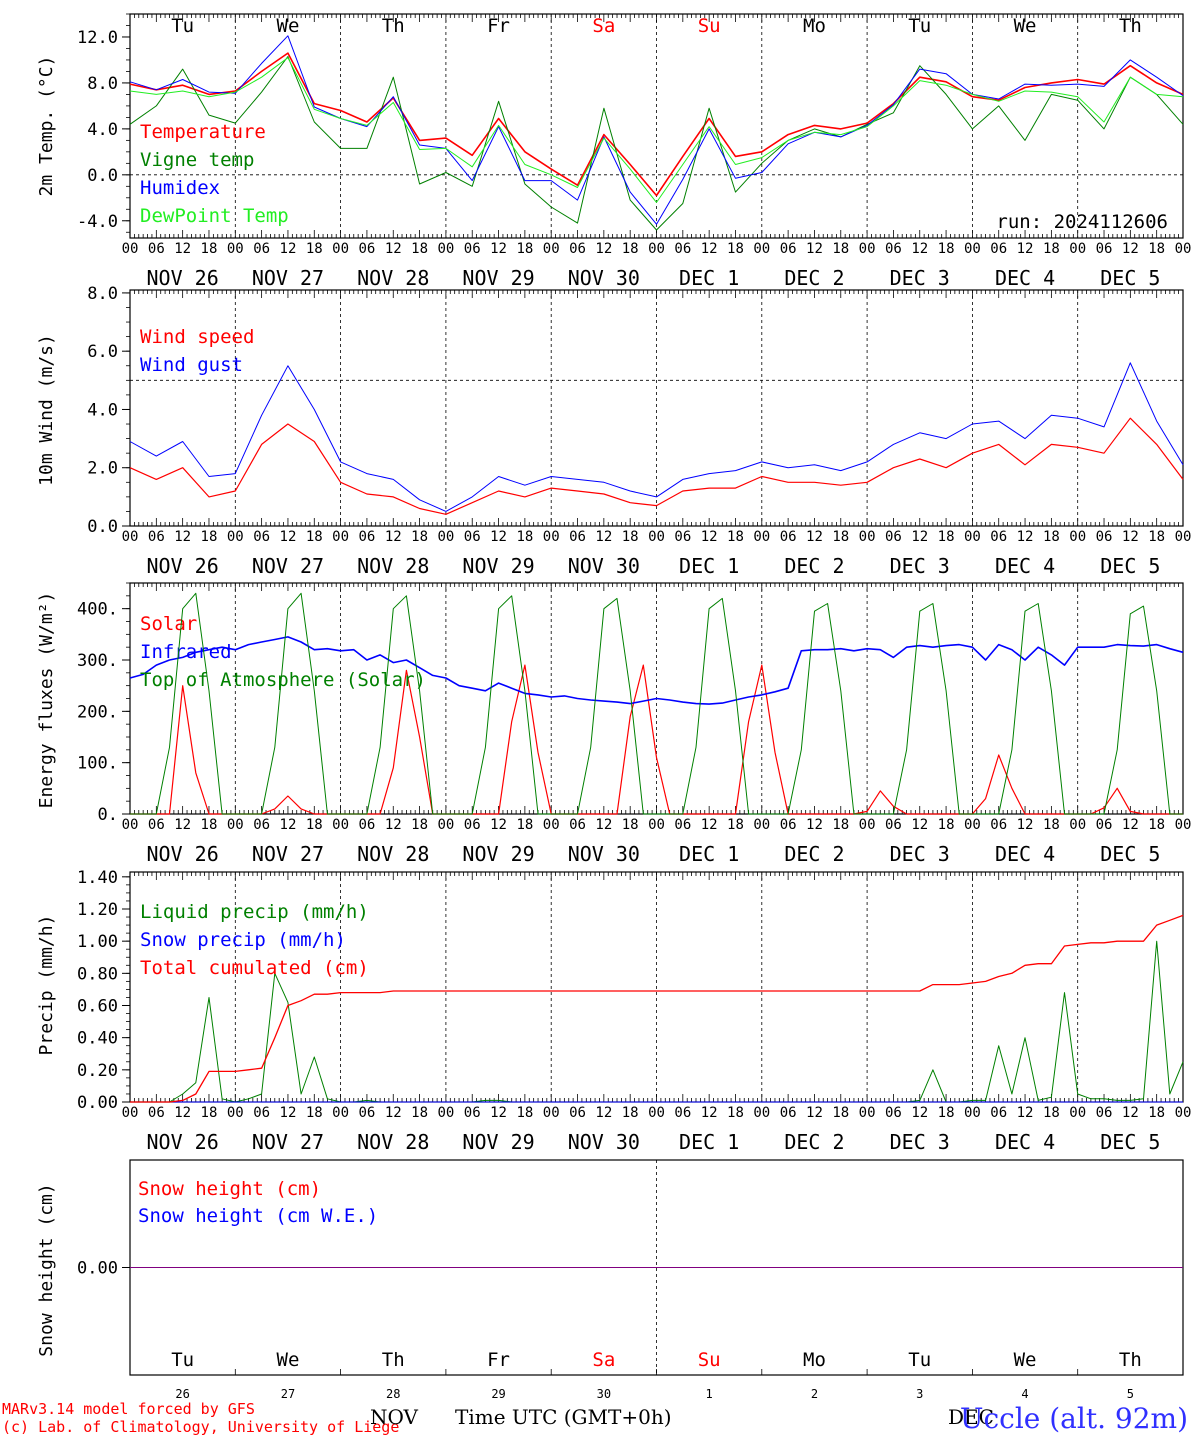 This screenshot has height=1440, width=1194. Describe the element at coordinates (1082, 222) in the screenshot. I see `run-label: run: 2024112606` at that location.